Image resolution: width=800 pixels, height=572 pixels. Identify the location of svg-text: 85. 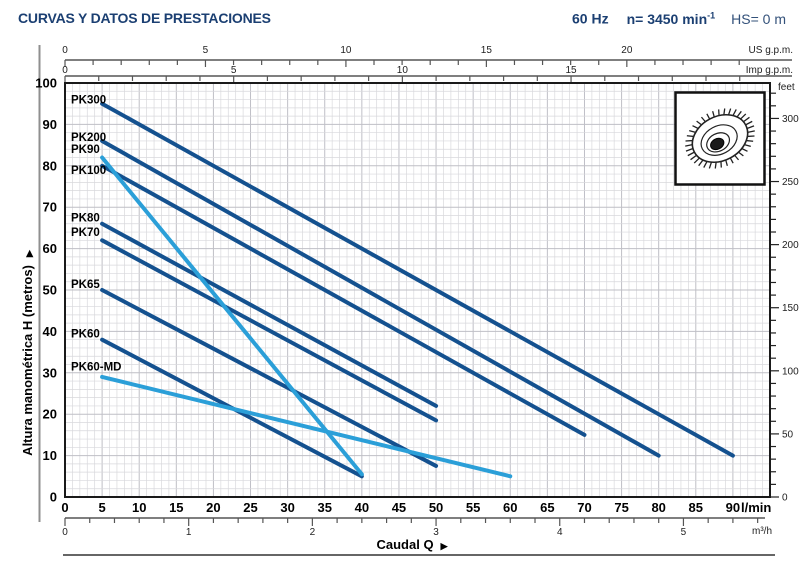
(696, 507).